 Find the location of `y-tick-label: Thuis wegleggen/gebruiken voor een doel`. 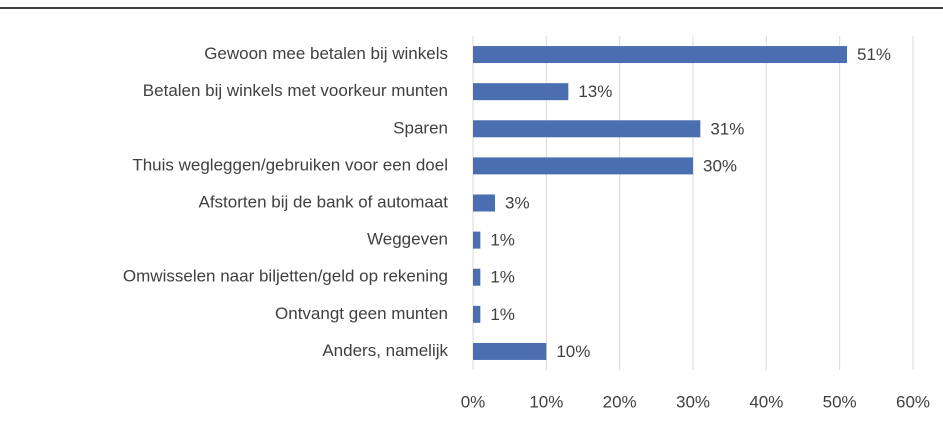

y-tick-label: Thuis wegleggen/gebruiken voor een doel is located at coordinates (290, 164).